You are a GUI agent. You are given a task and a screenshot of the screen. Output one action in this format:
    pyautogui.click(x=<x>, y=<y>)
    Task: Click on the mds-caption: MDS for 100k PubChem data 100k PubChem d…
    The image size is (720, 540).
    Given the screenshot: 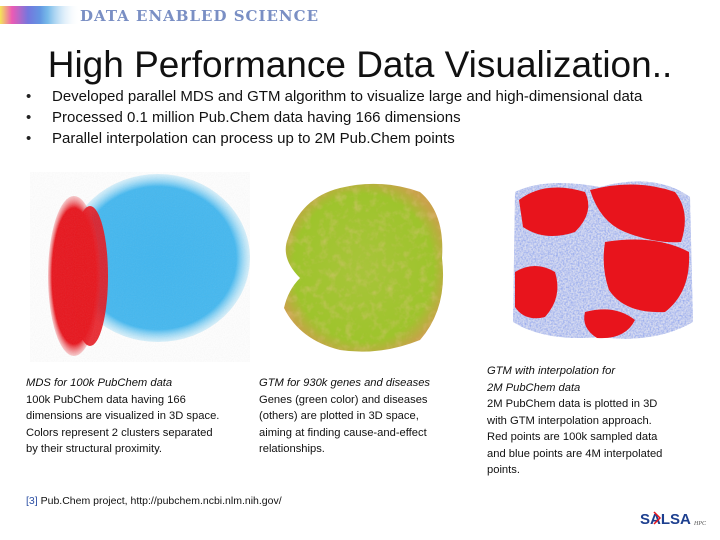 What is the action you would take?
    pyautogui.click(x=123, y=416)
    